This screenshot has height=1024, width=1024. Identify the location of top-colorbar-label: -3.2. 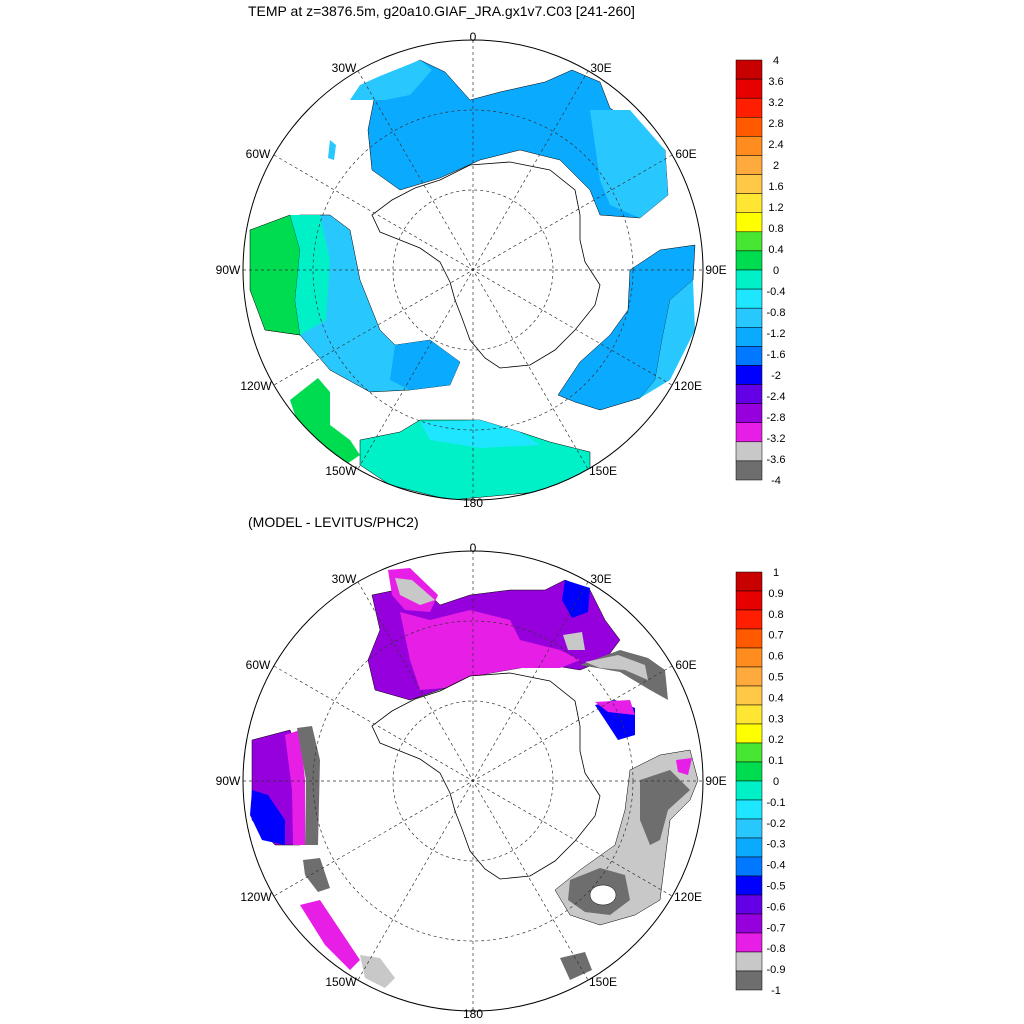
(776, 439).